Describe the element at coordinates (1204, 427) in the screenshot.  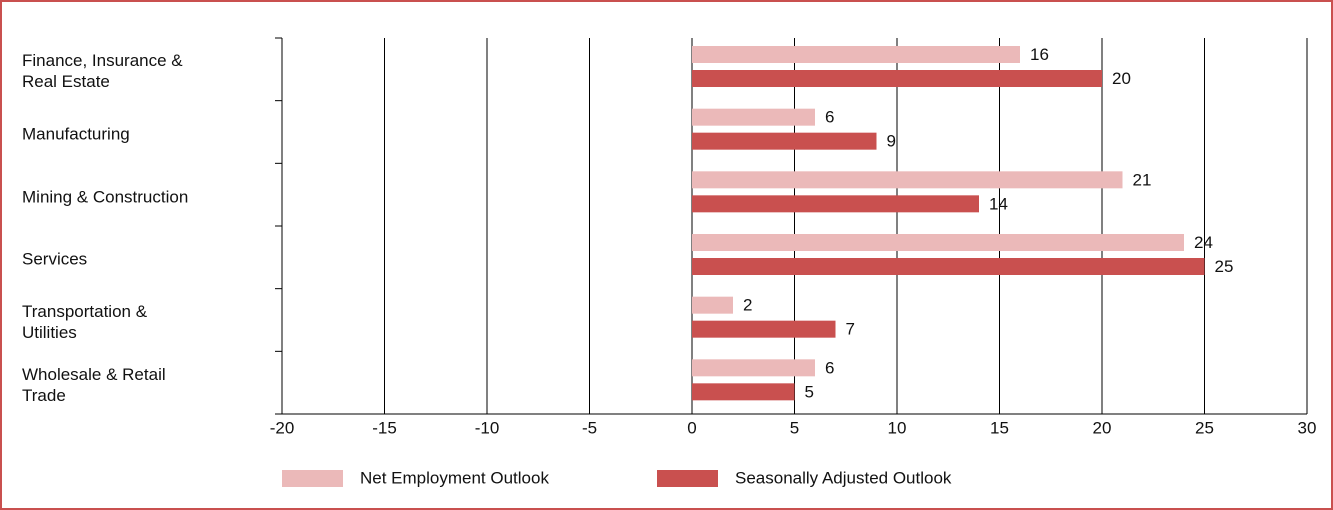
I see `x-tick-label: 25` at that location.